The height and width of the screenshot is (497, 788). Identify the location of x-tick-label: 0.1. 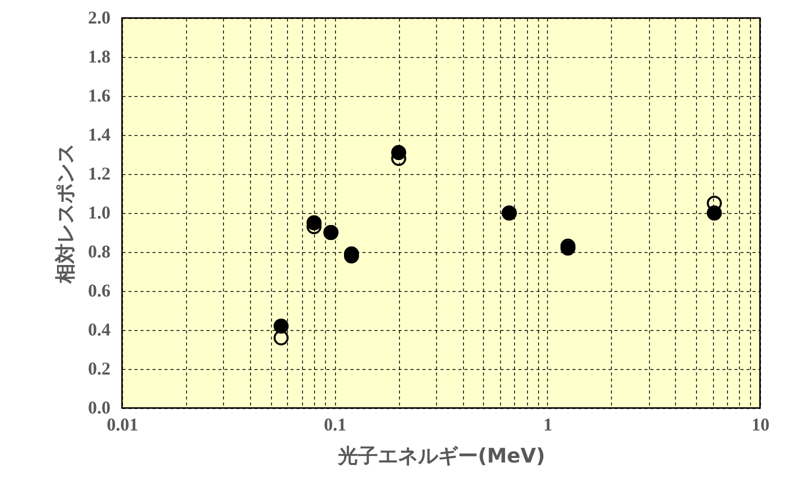
(335, 424).